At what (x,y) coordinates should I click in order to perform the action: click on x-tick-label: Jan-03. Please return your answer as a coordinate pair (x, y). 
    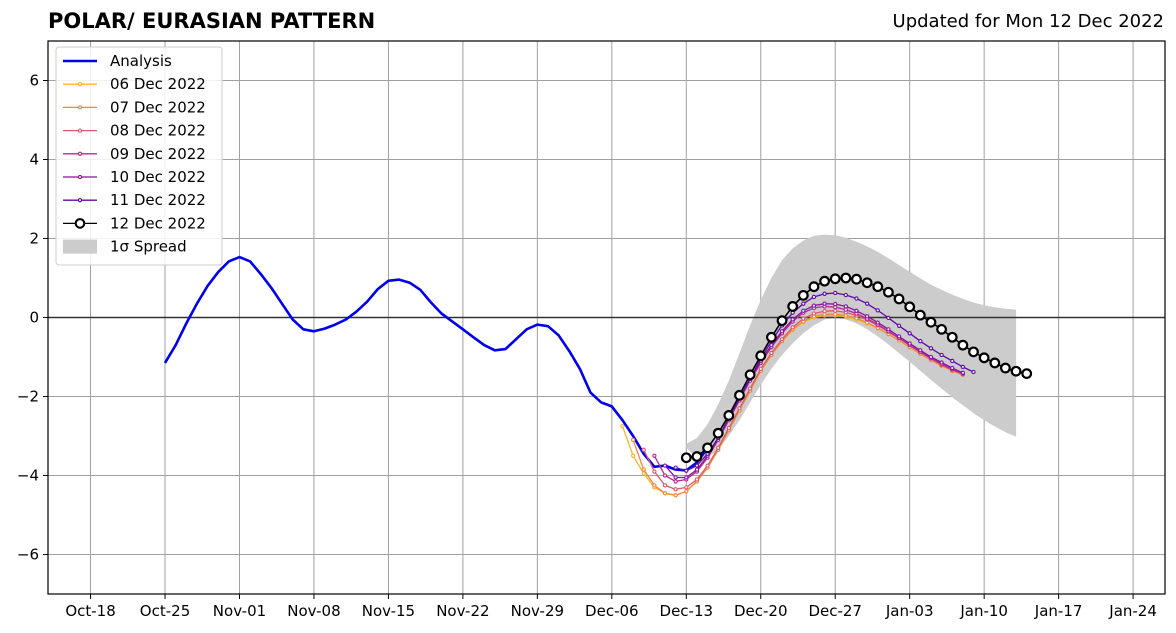
    Looking at the image, I should click on (909, 611).